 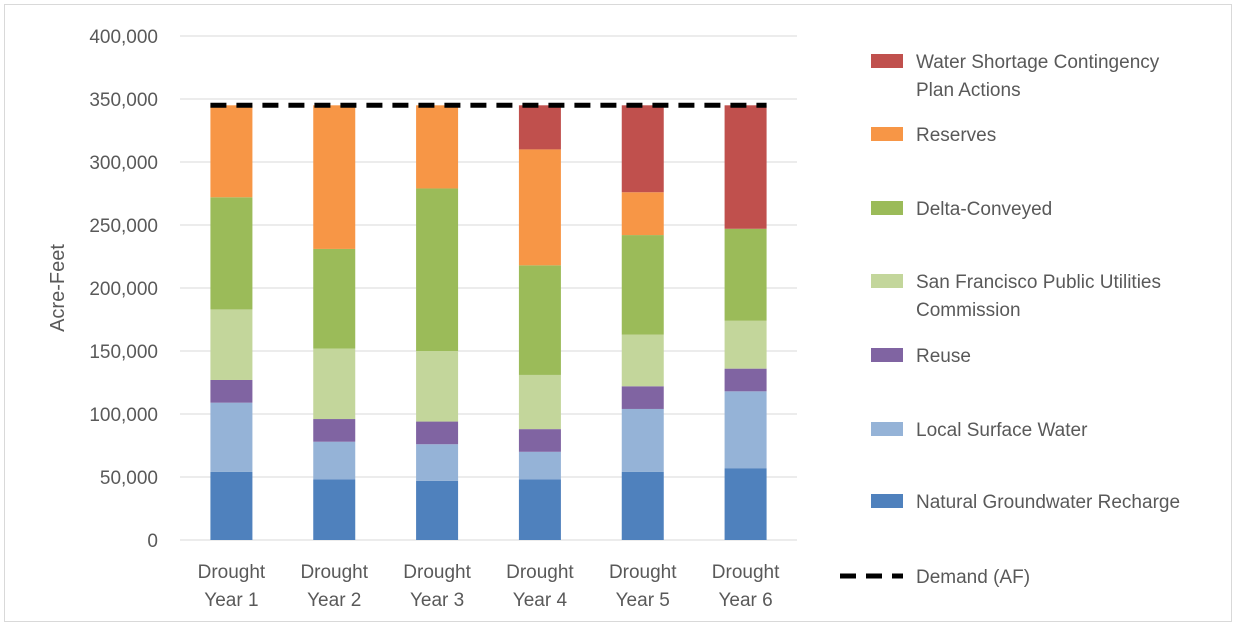 I want to click on y-axis-label: Acre-Feet, so click(x=58, y=288).